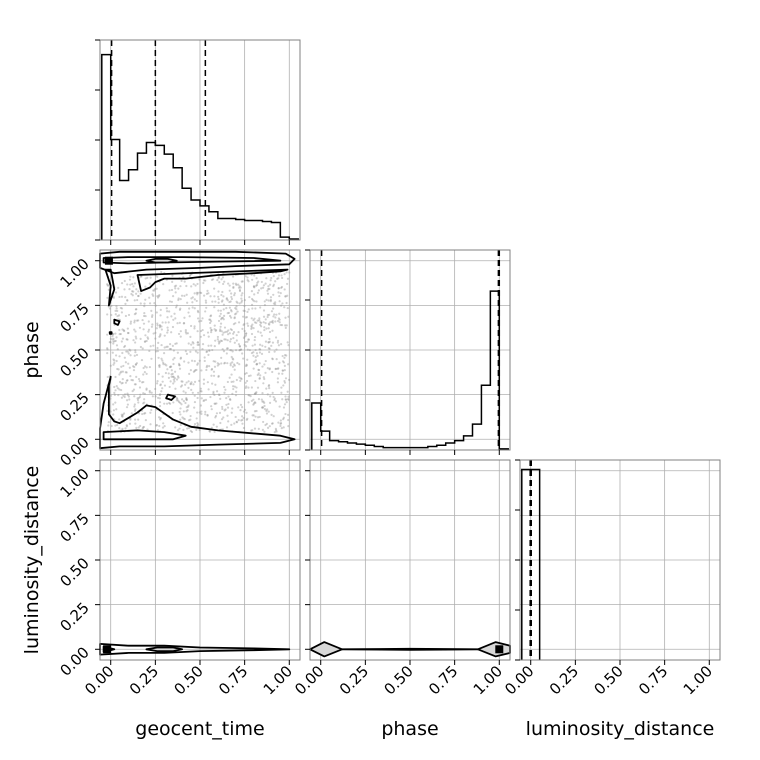 Image resolution: width=760 pixels, height=760 pixels. What do you see at coordinates (233, 680) in the screenshot?
I see `x-tick-label: 0.75` at bounding box center [233, 680].